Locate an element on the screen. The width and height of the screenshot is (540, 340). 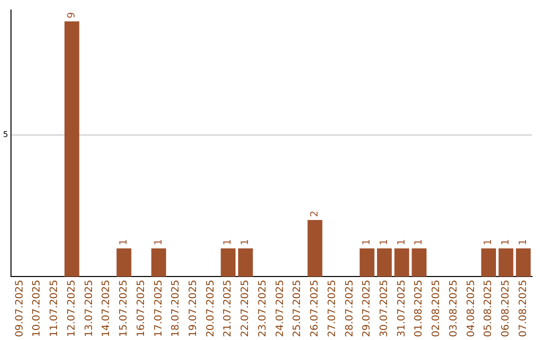
data-label: 2 is located at coordinates (315, 213).